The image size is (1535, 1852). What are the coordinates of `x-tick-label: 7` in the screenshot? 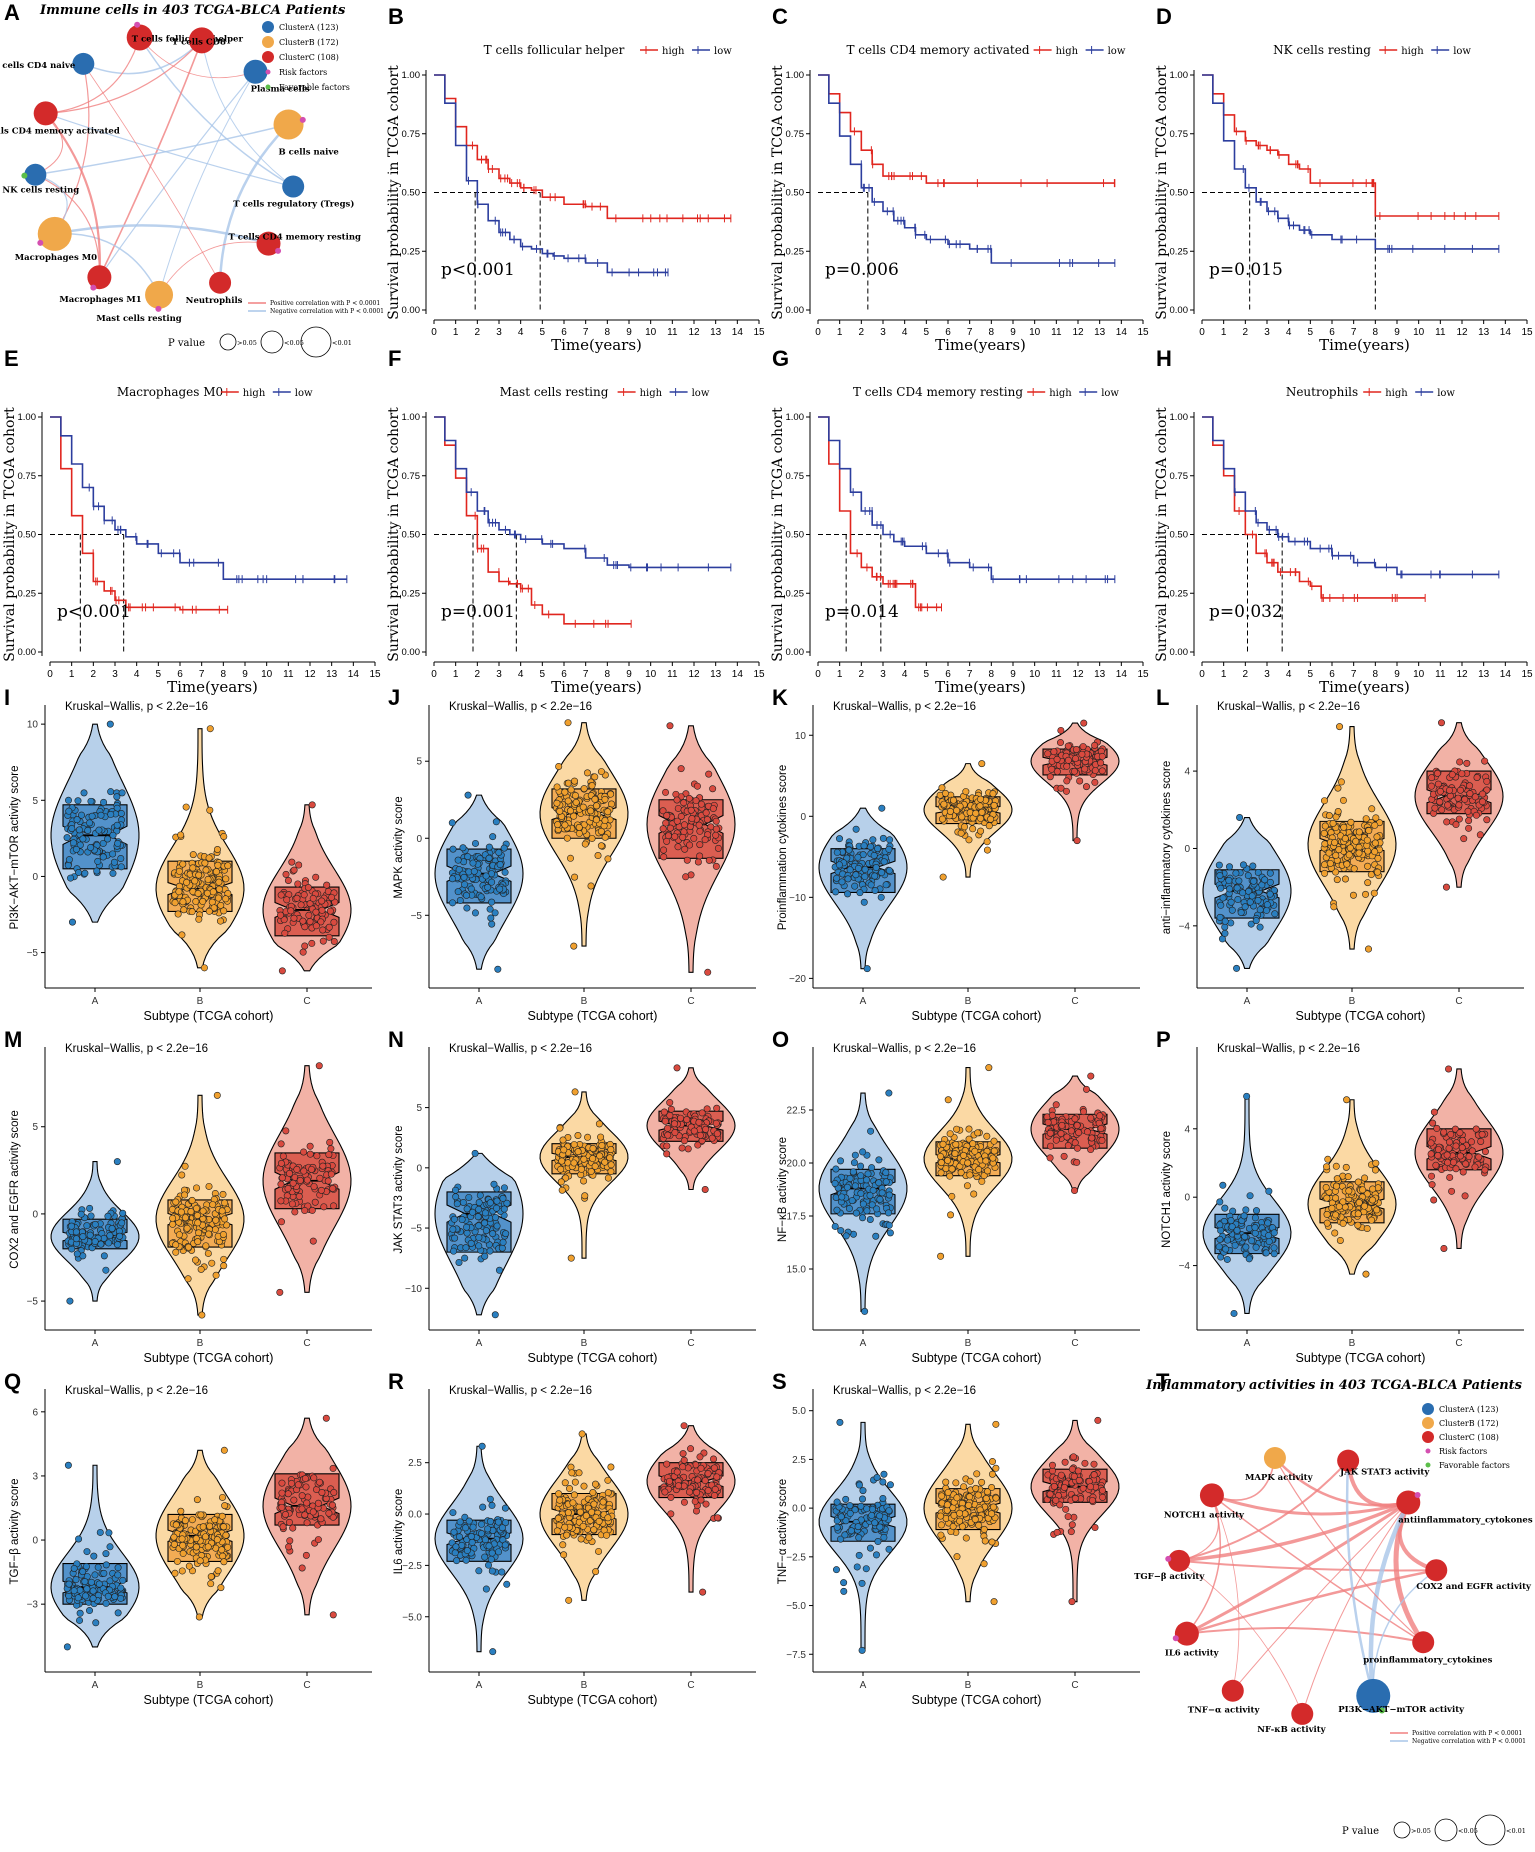 It's located at (1354, 674).